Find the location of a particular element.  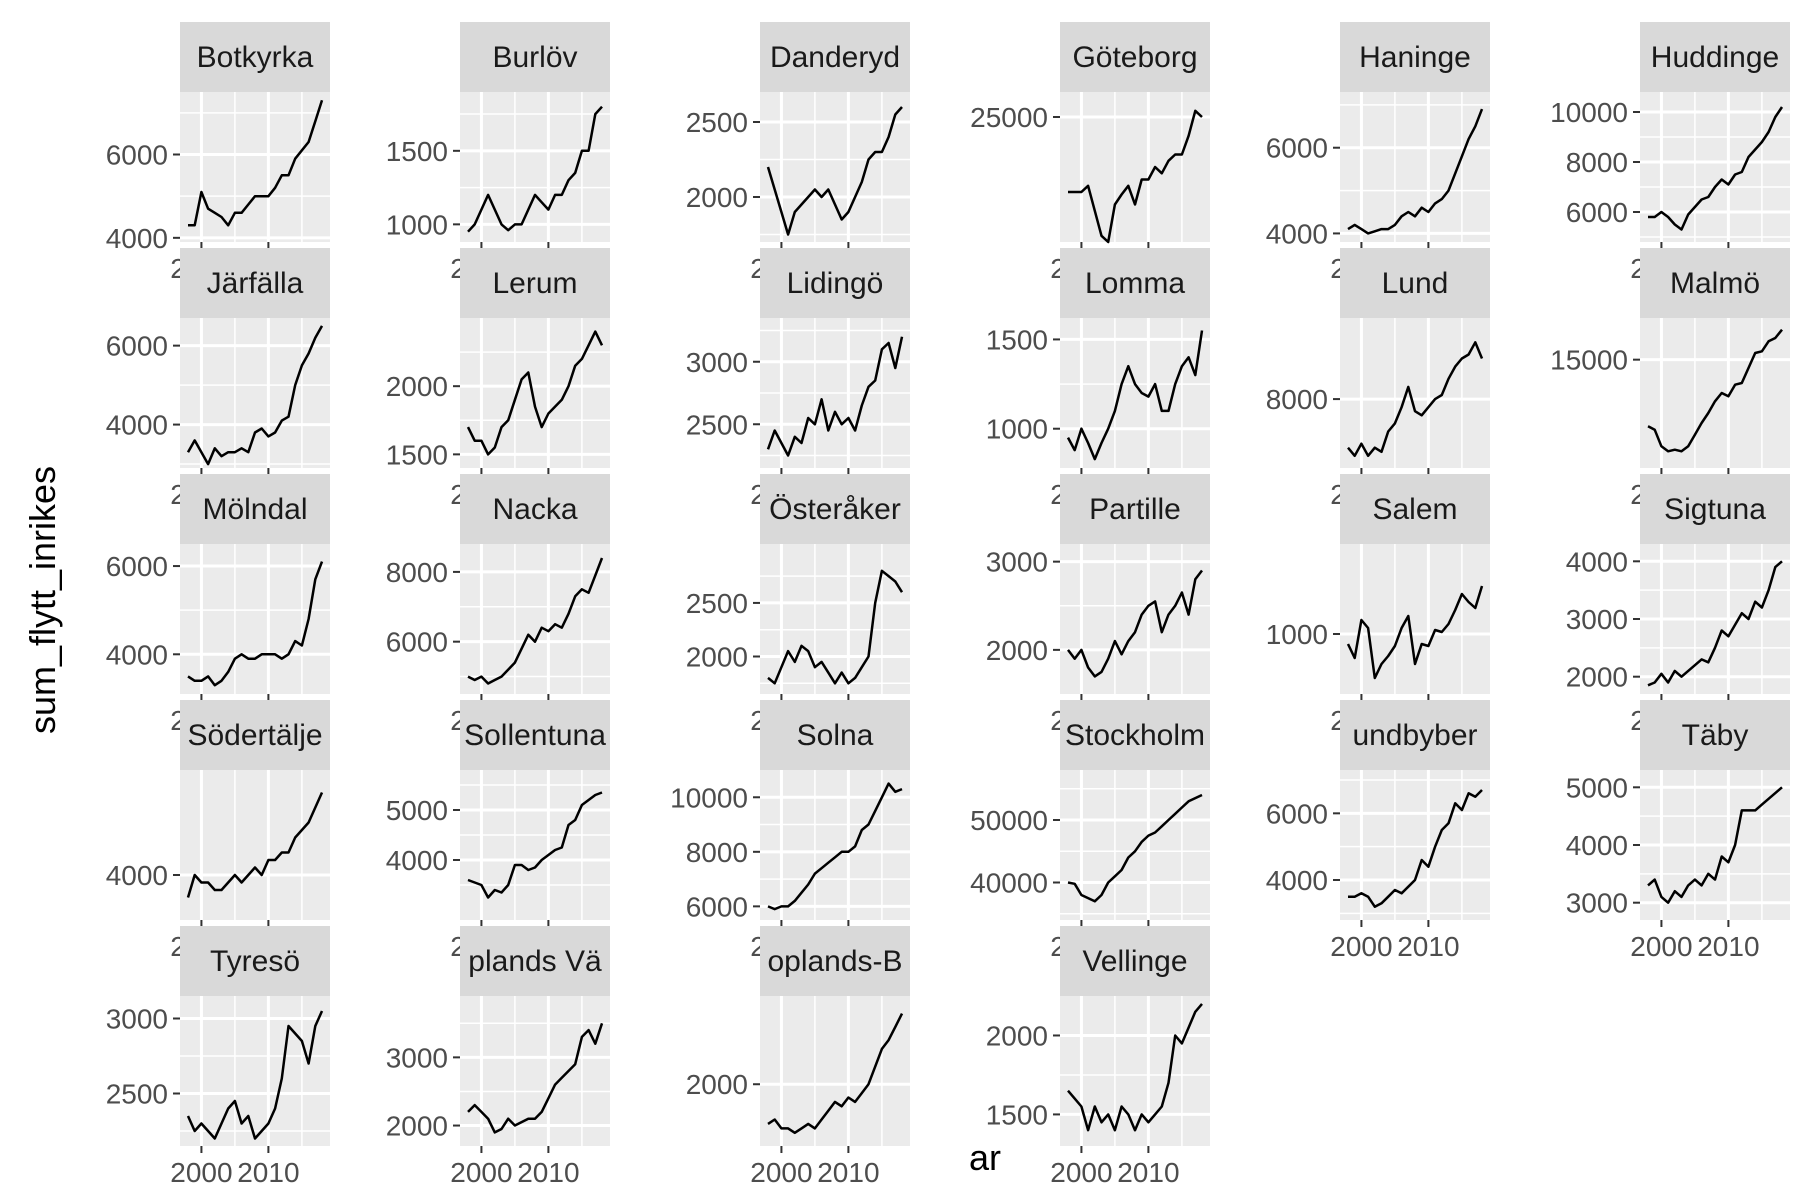

facet-sollentuna: Sollentuna2000201040005000 is located at coordinates (498, 831).